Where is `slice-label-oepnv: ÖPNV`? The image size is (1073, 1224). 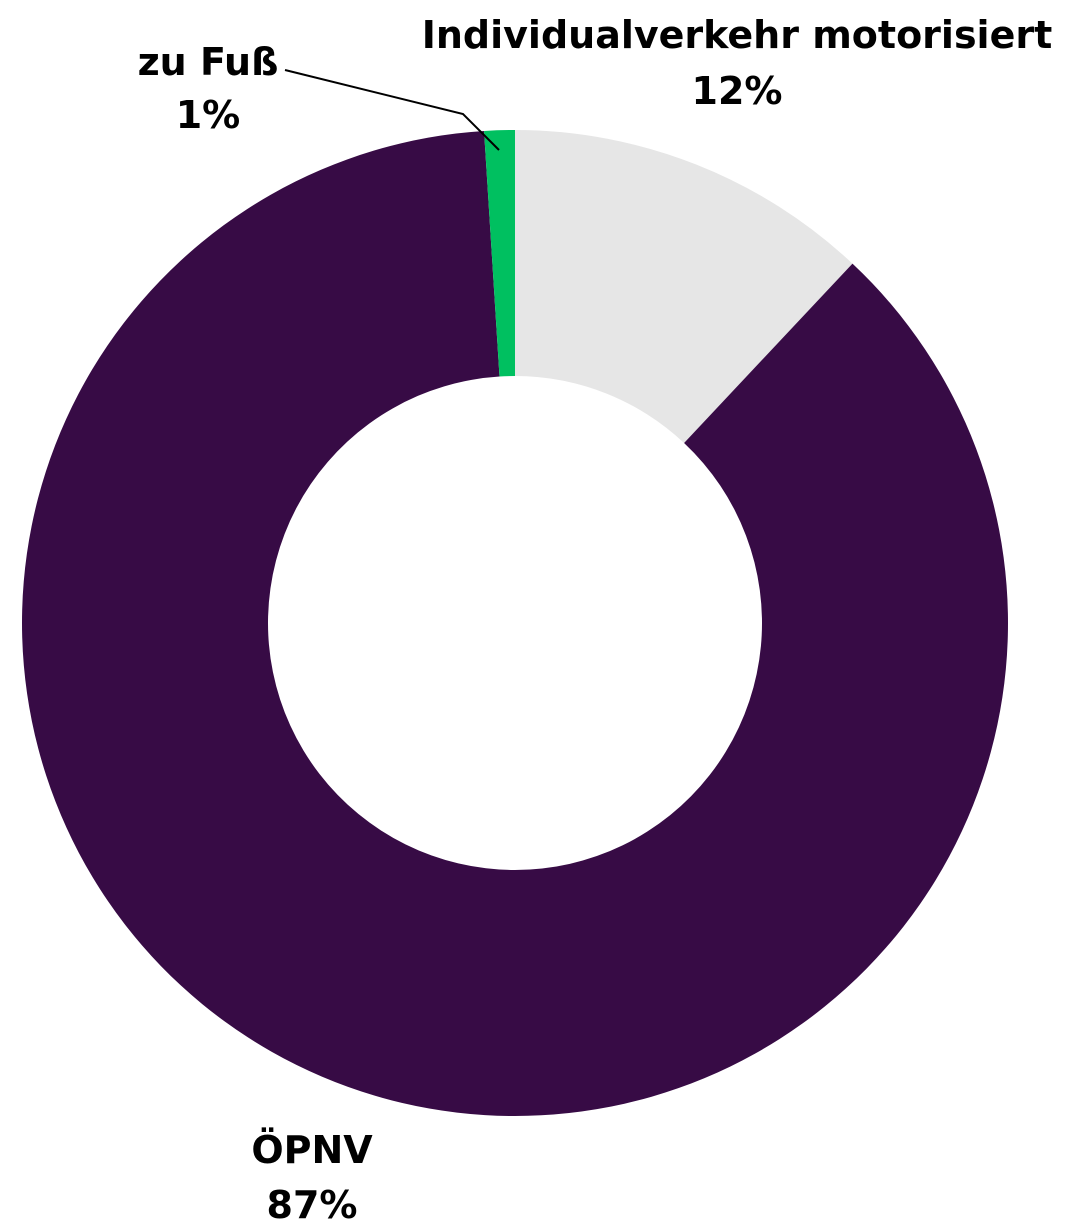
slice-label-oepnv: ÖPNV is located at coordinates (312, 1150).